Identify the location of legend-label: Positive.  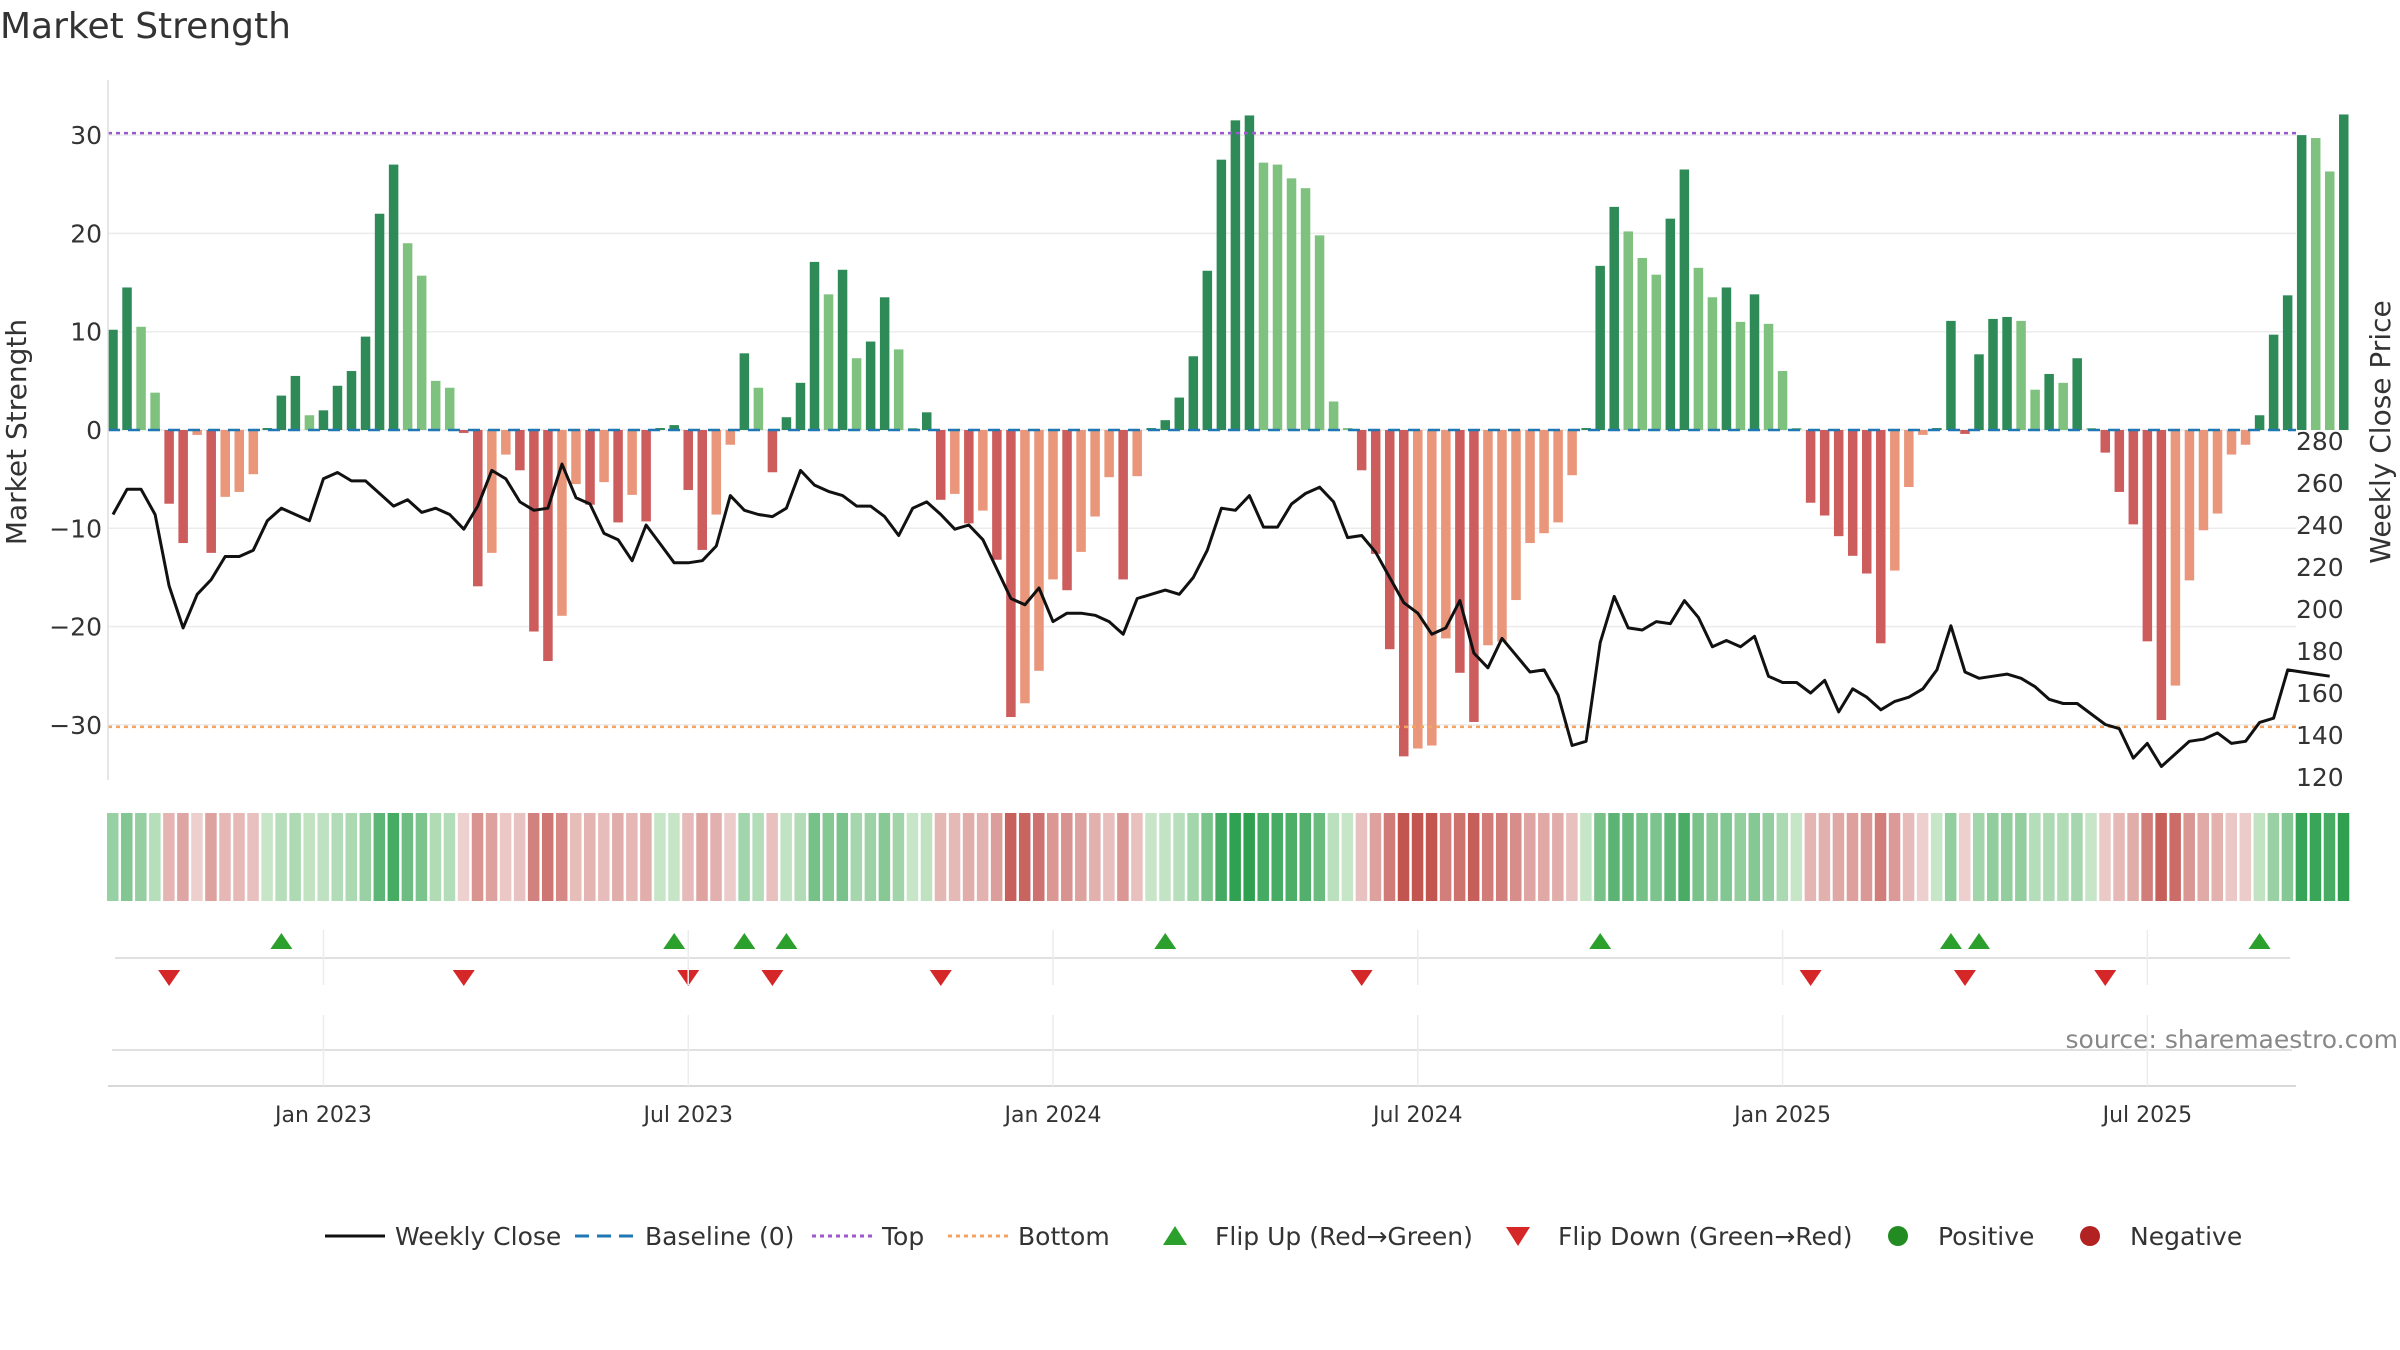
(1986, 1236).